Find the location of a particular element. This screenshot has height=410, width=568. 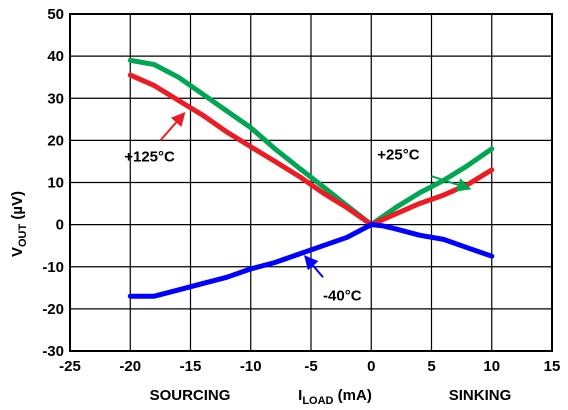

x-tick-label: -5 is located at coordinates (310, 366).